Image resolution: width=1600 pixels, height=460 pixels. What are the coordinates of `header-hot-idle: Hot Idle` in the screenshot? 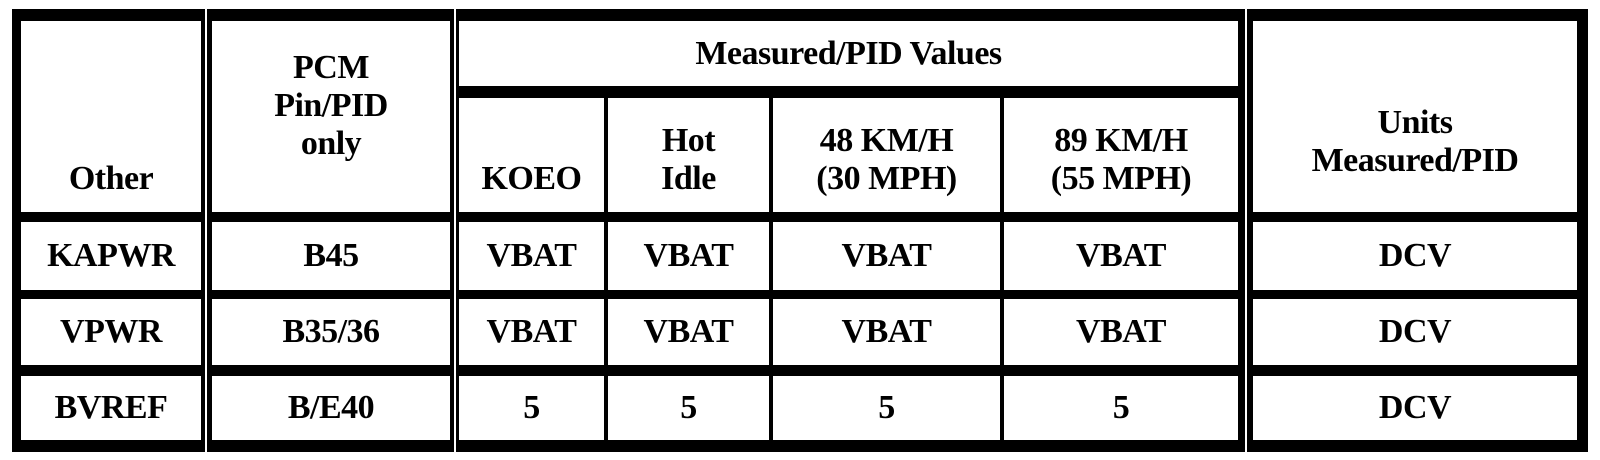 It's located at (688, 155).